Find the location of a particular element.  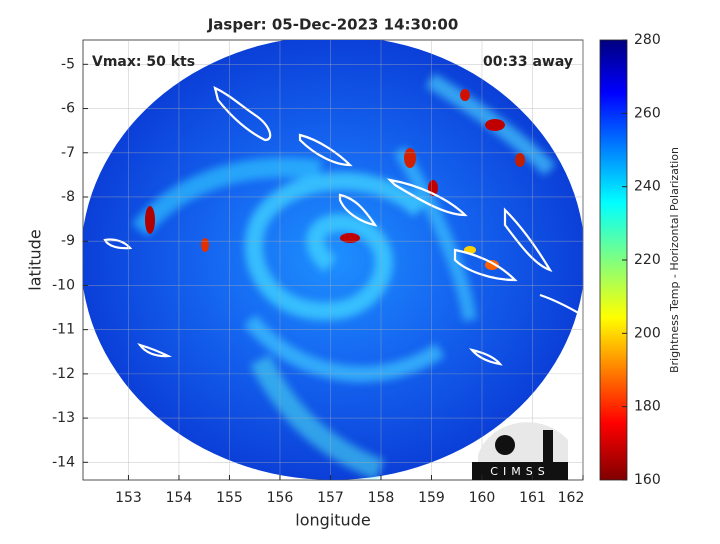

x-tick-label: 162 is located at coordinates (571, 498).